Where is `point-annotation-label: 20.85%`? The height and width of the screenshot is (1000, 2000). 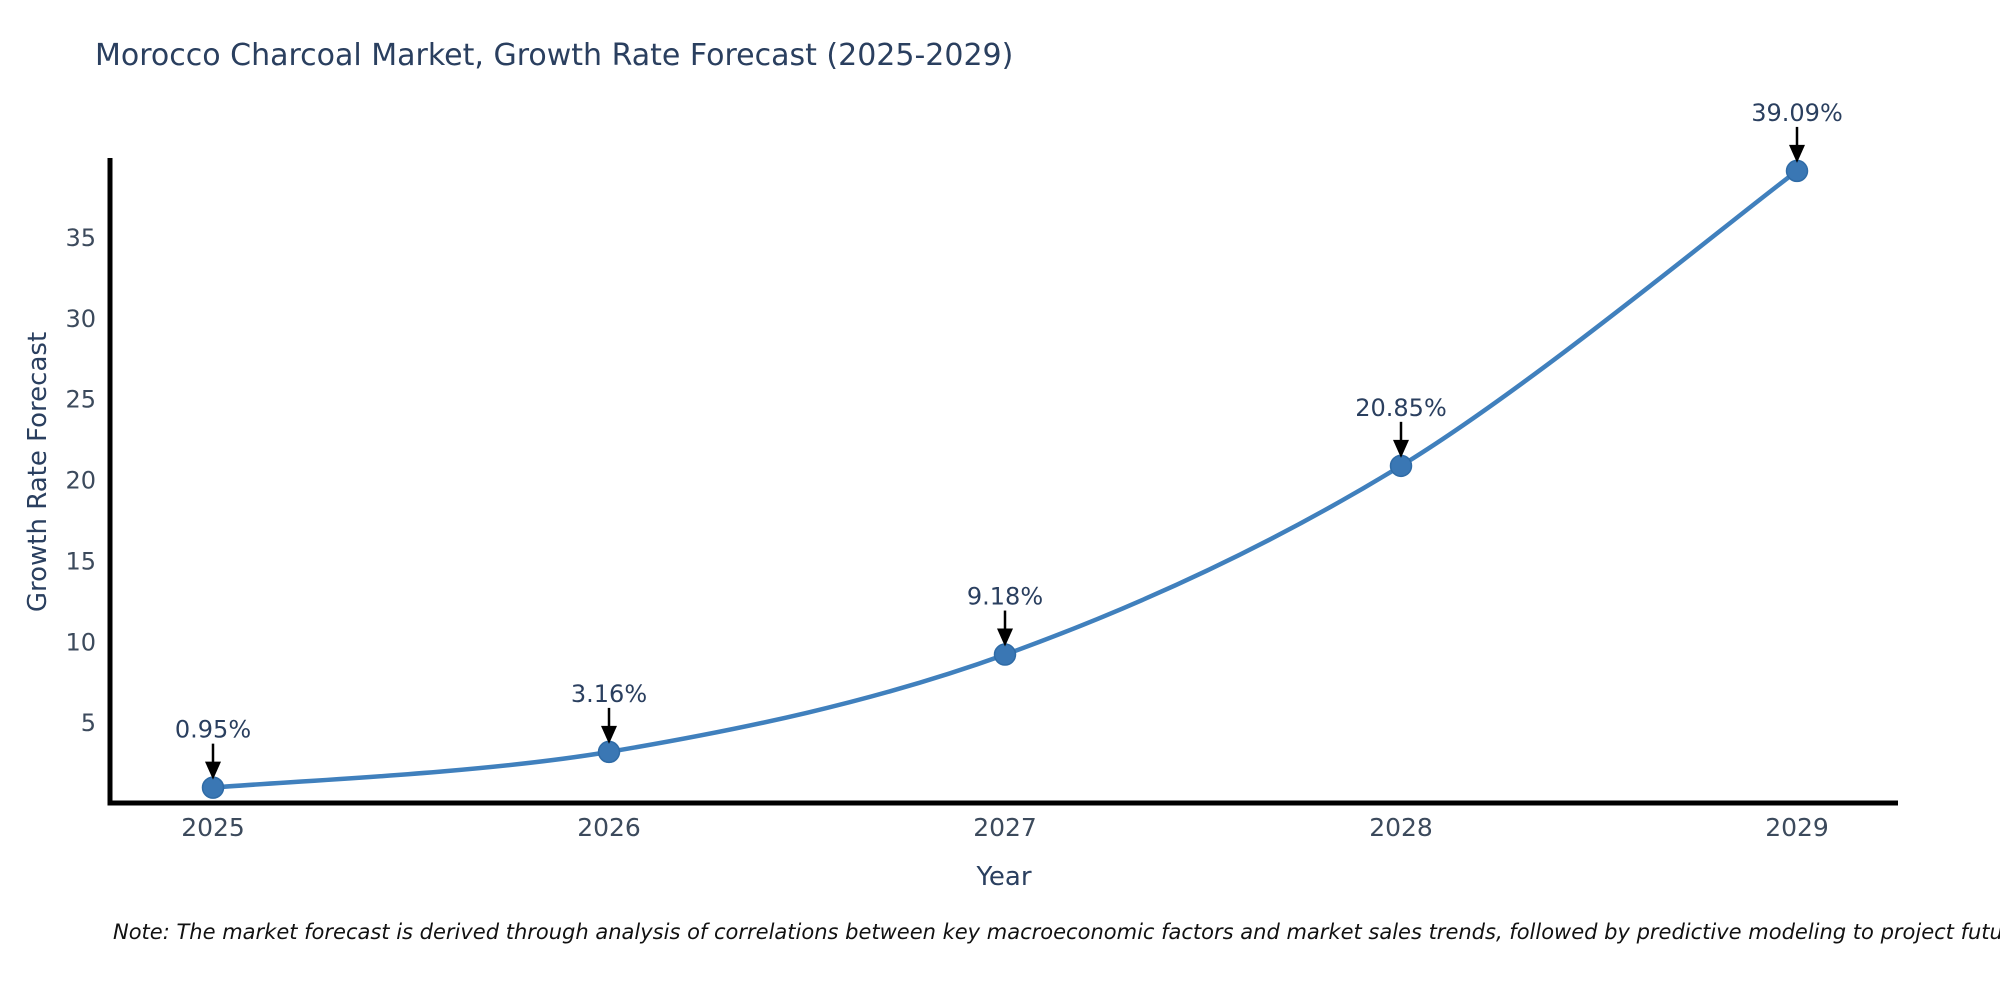
point-annotation-label: 20.85% is located at coordinates (1401, 408).